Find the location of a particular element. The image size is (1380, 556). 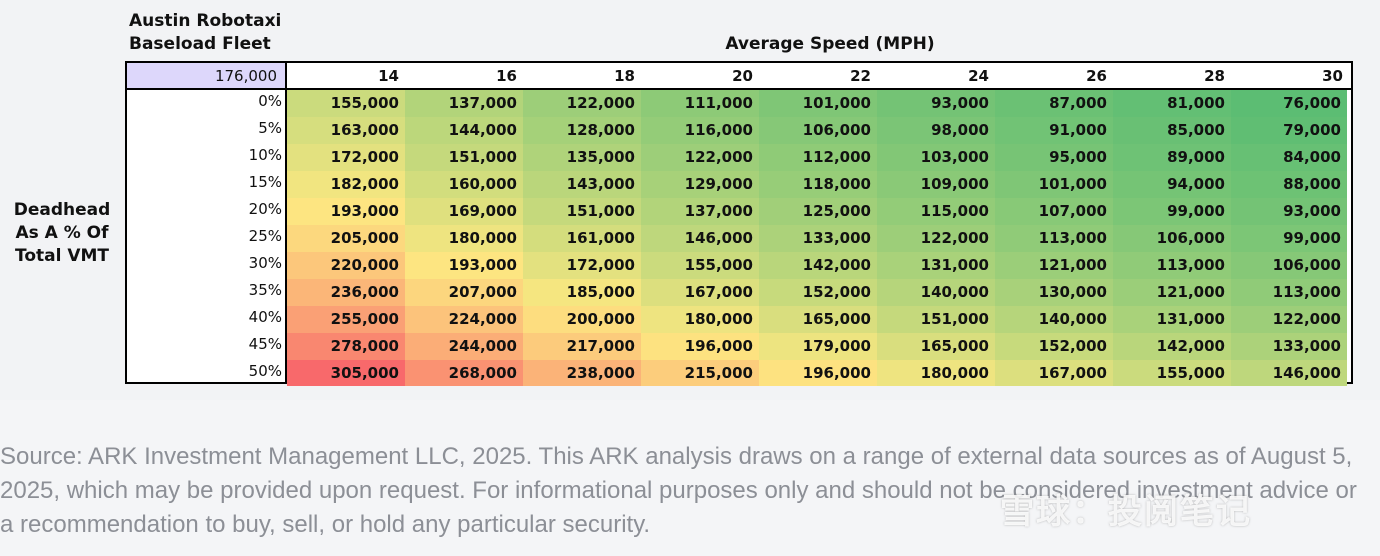

heatmap-cell: 111,000 is located at coordinates (700, 103).